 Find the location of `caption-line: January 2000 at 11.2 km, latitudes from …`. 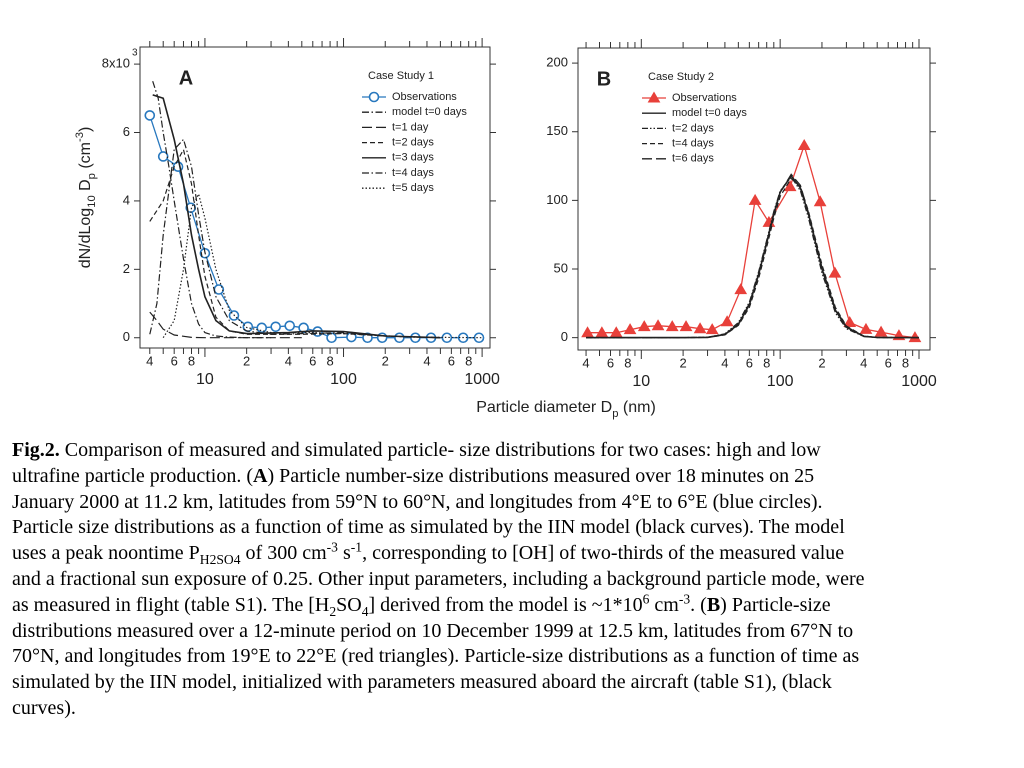

caption-line: January 2000 at 11.2 km, latitudes from … is located at coordinates (512, 503).